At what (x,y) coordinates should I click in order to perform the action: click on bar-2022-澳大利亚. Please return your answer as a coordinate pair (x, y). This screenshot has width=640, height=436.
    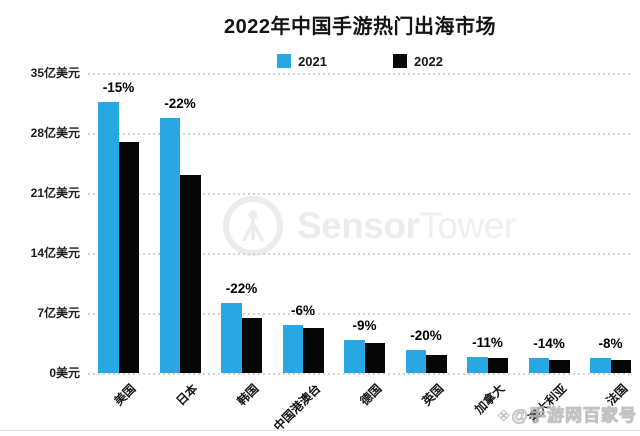
    Looking at the image, I should click on (559, 366).